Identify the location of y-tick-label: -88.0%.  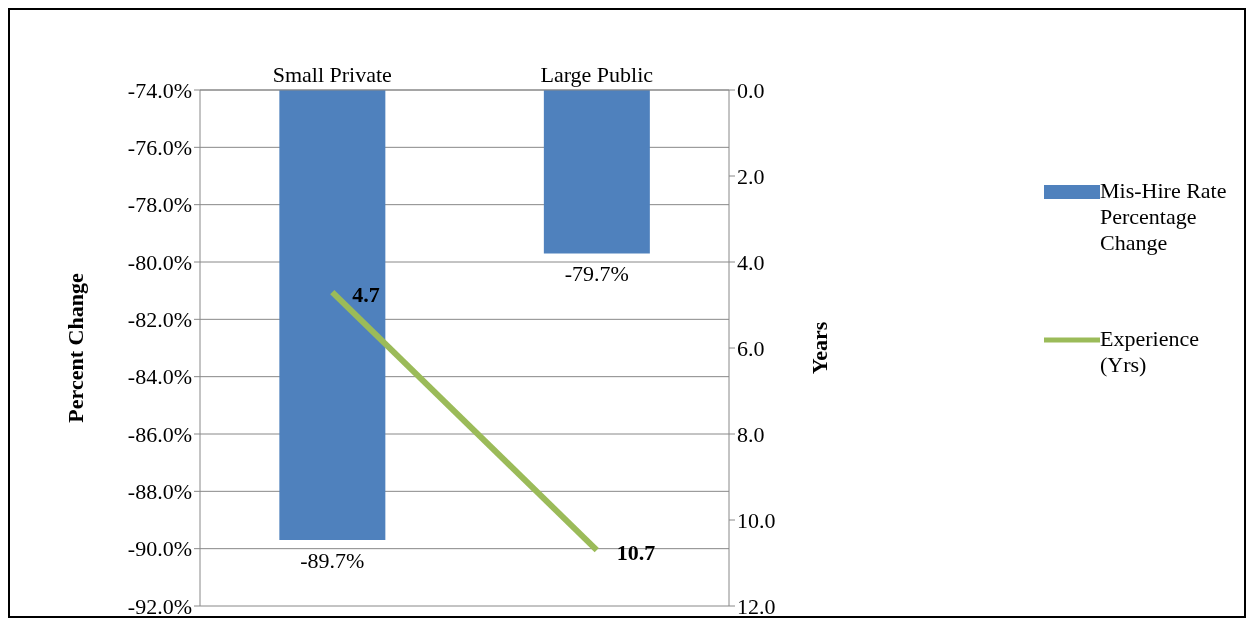
(159, 492).